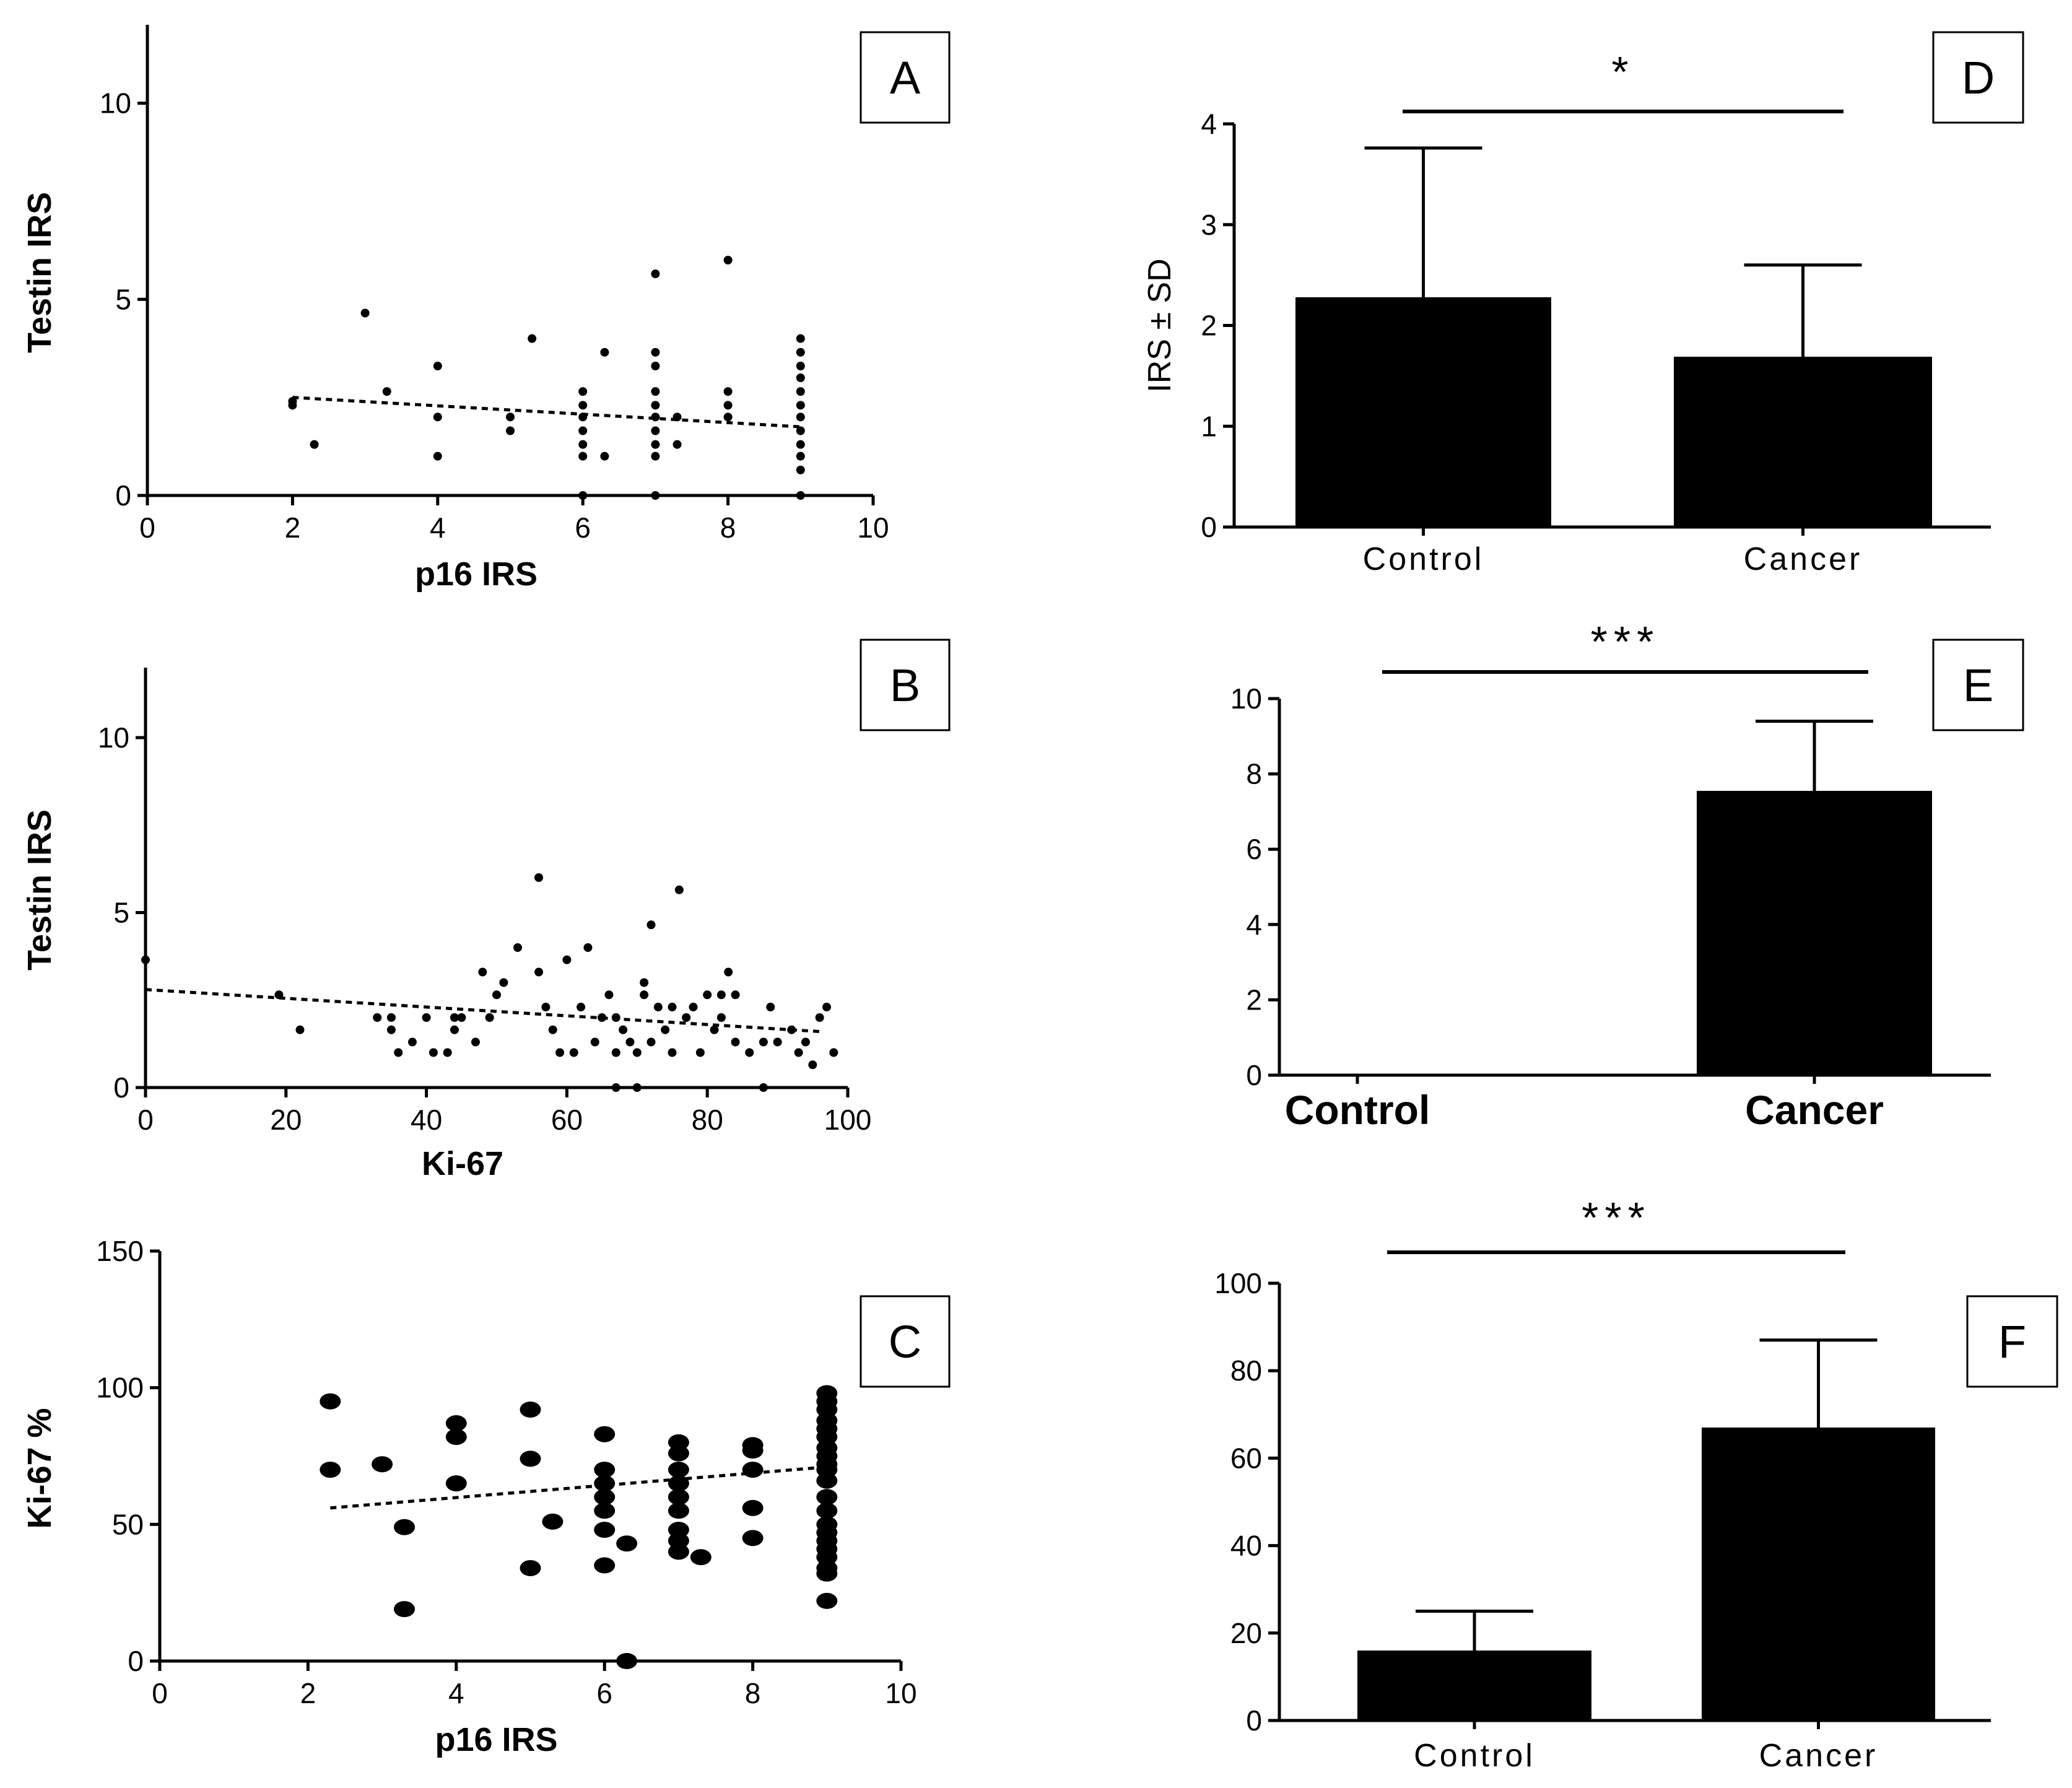 The width and height of the screenshot is (2072, 1788). Describe the element at coordinates (848, 1120) in the screenshot. I see `x-tick-label: 100` at that location.